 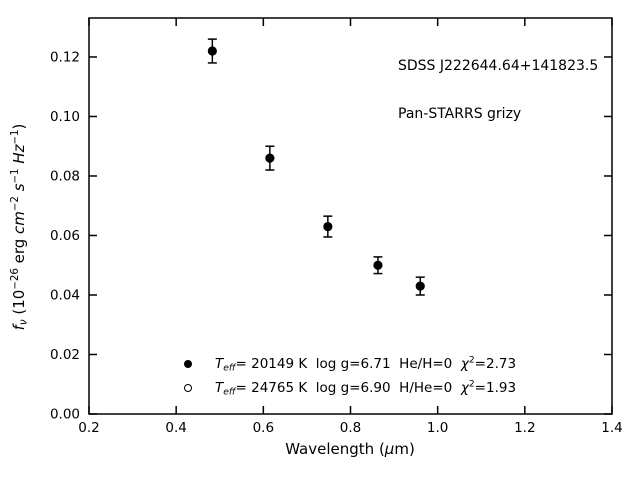 I want to click on y-tick-label: 0.04, so click(x=65, y=295).